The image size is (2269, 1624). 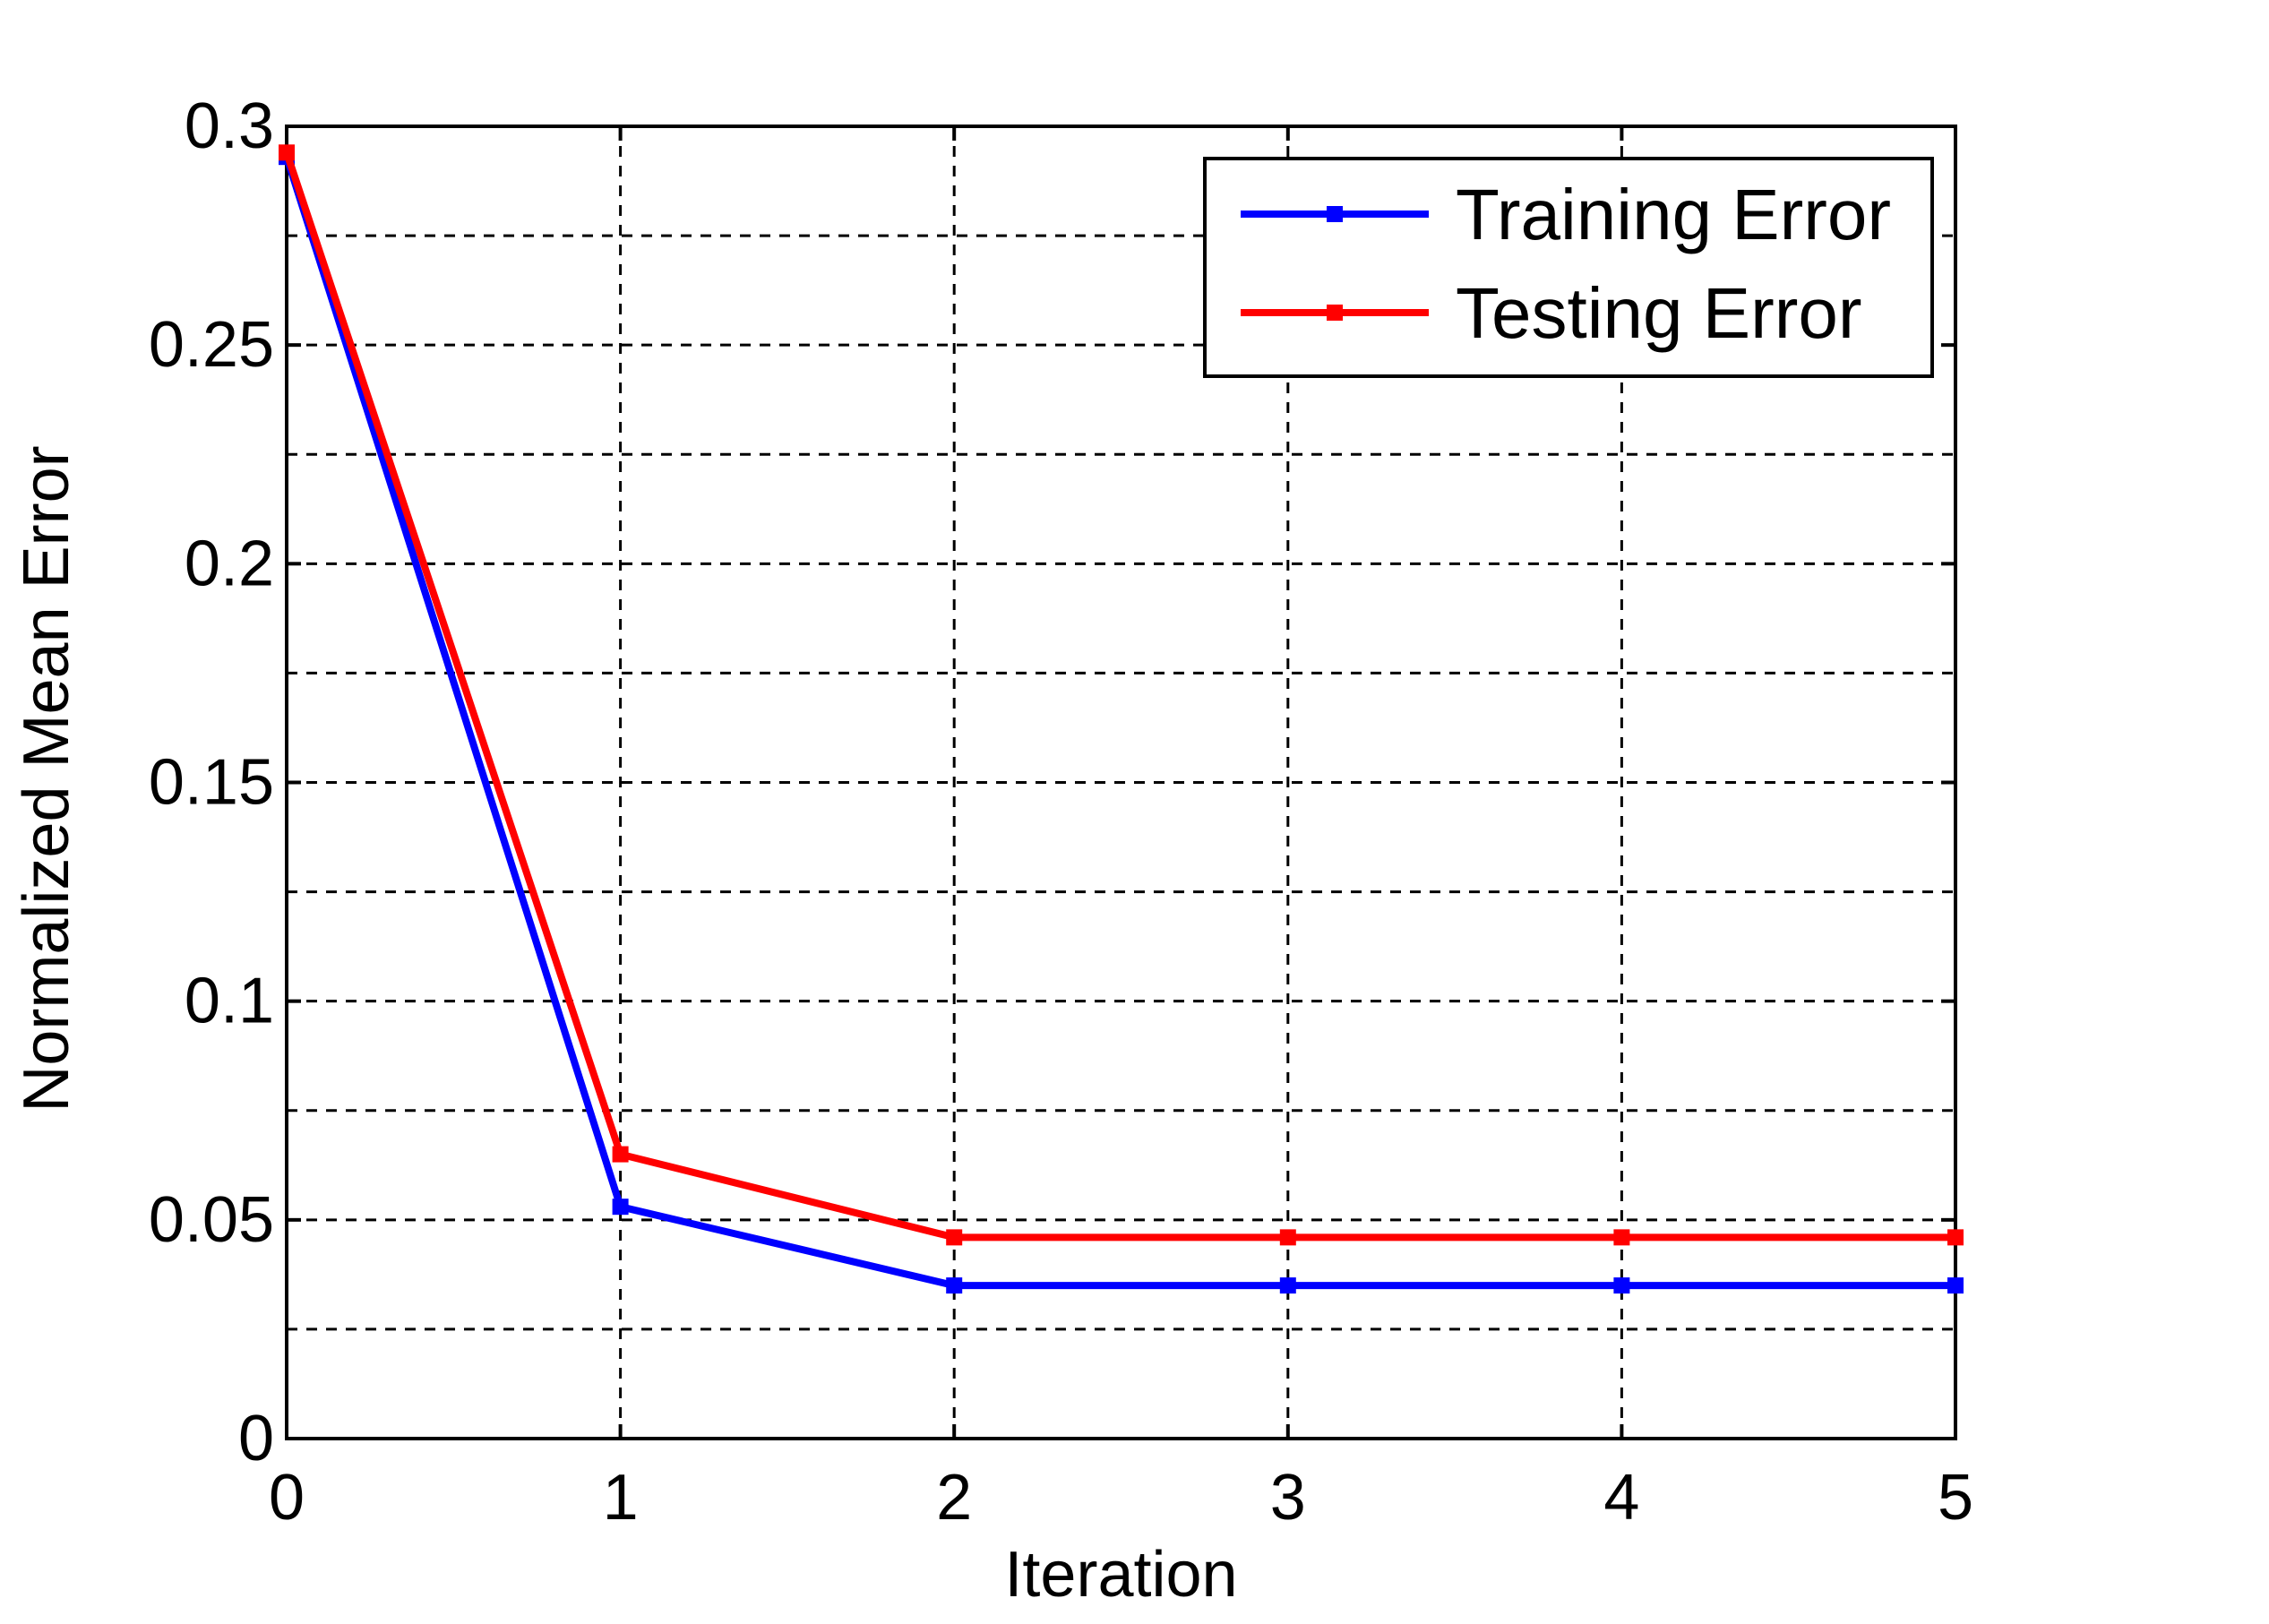 I want to click on x-tick-label: 0, so click(x=287, y=1498).